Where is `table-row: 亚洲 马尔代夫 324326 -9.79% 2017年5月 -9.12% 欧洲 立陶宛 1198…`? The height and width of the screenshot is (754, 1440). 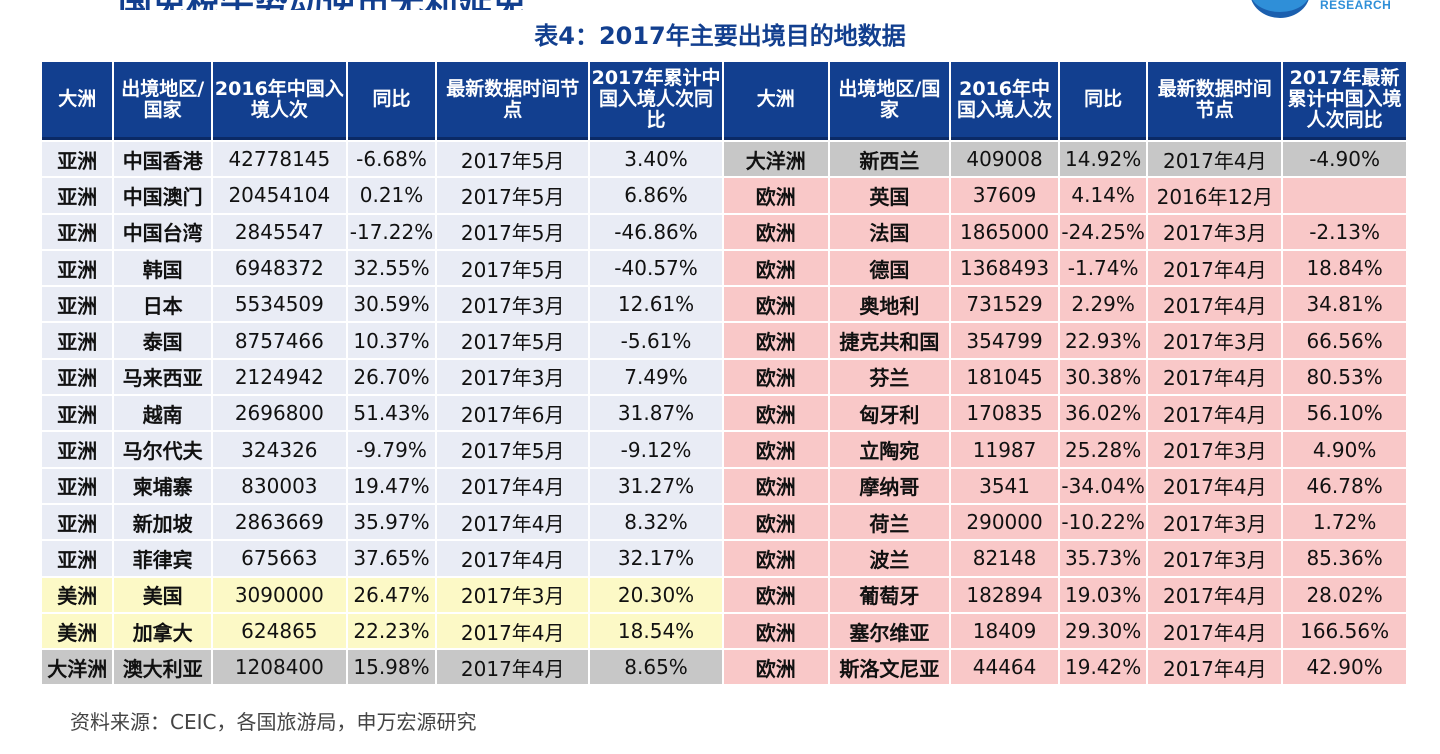
table-row: 亚洲 马尔代夫 324326 -9.79% 2017年5月 -9.12% 欧洲 立陶宛 1198… is located at coordinates (724, 449).